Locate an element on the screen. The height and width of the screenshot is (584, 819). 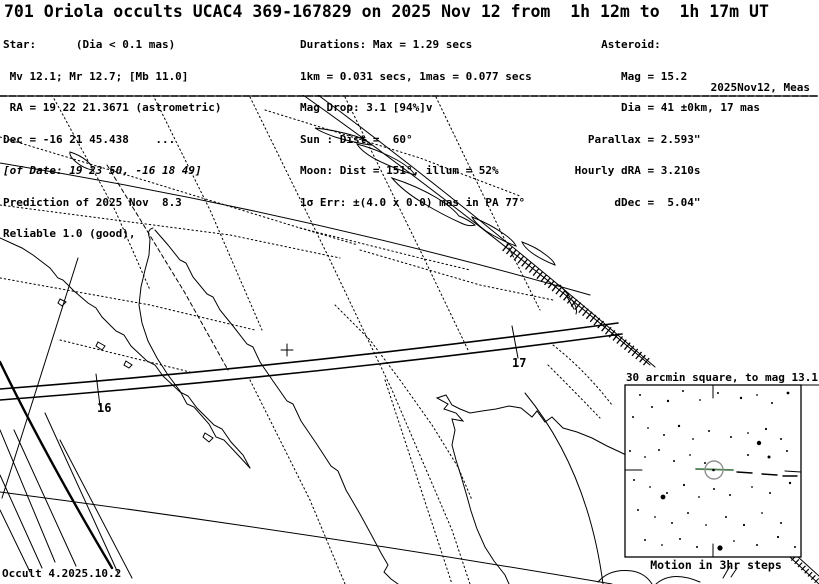
occult-version-label: Occult 4.2025.10.2 is located at coordinates (62, 573).